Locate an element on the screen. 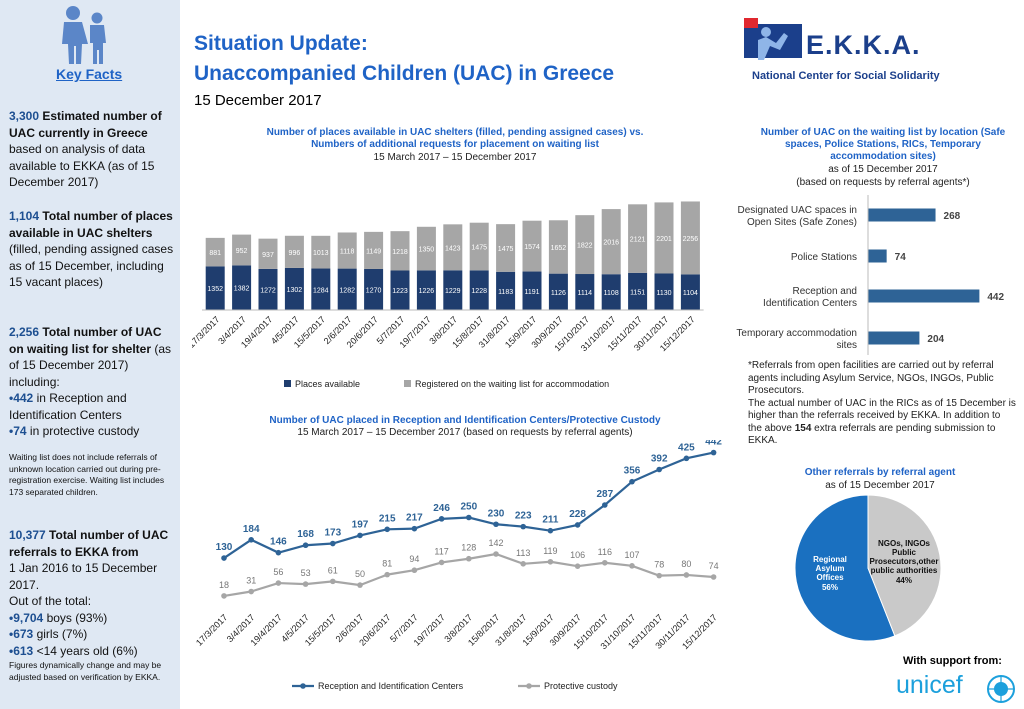  data-label-ric: 130 is located at coordinates (224, 547).